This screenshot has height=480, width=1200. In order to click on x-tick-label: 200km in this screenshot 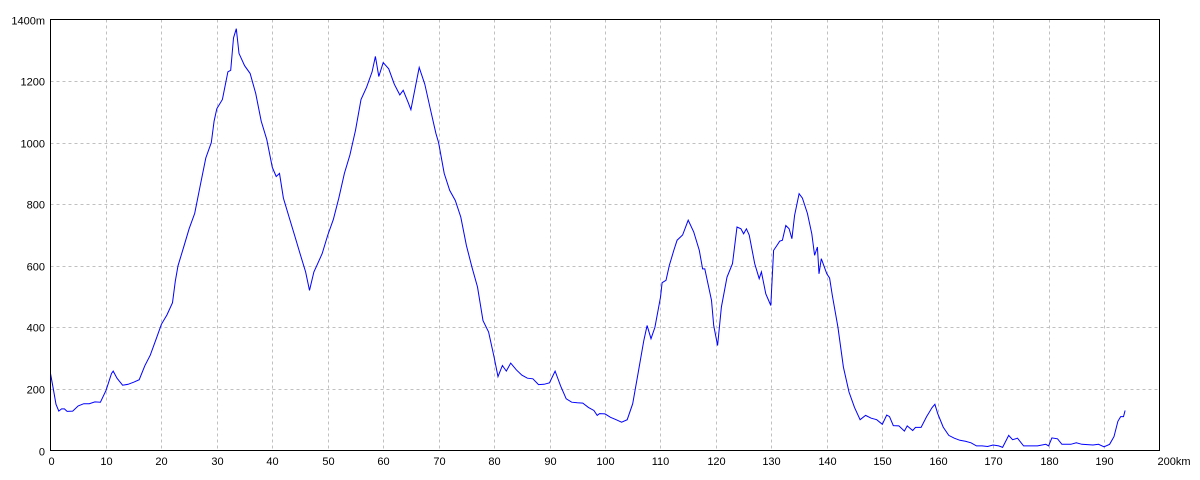, I will do `click(1174, 462)`.